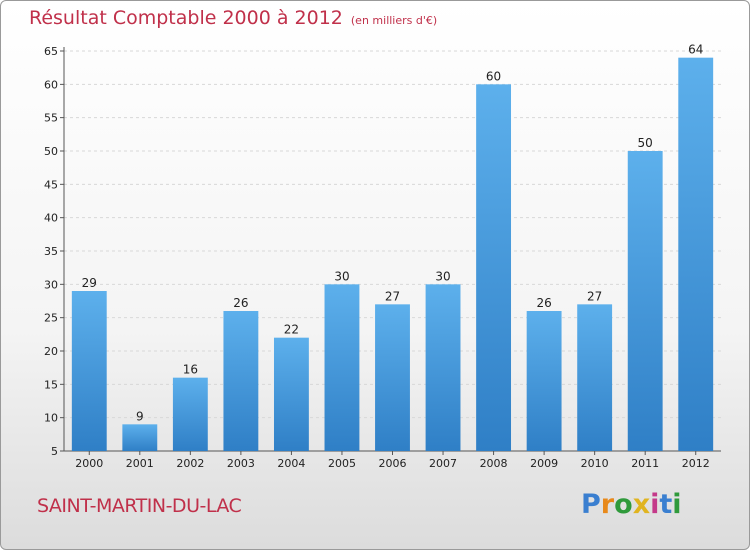  I want to click on bar-2009, so click(544, 381).